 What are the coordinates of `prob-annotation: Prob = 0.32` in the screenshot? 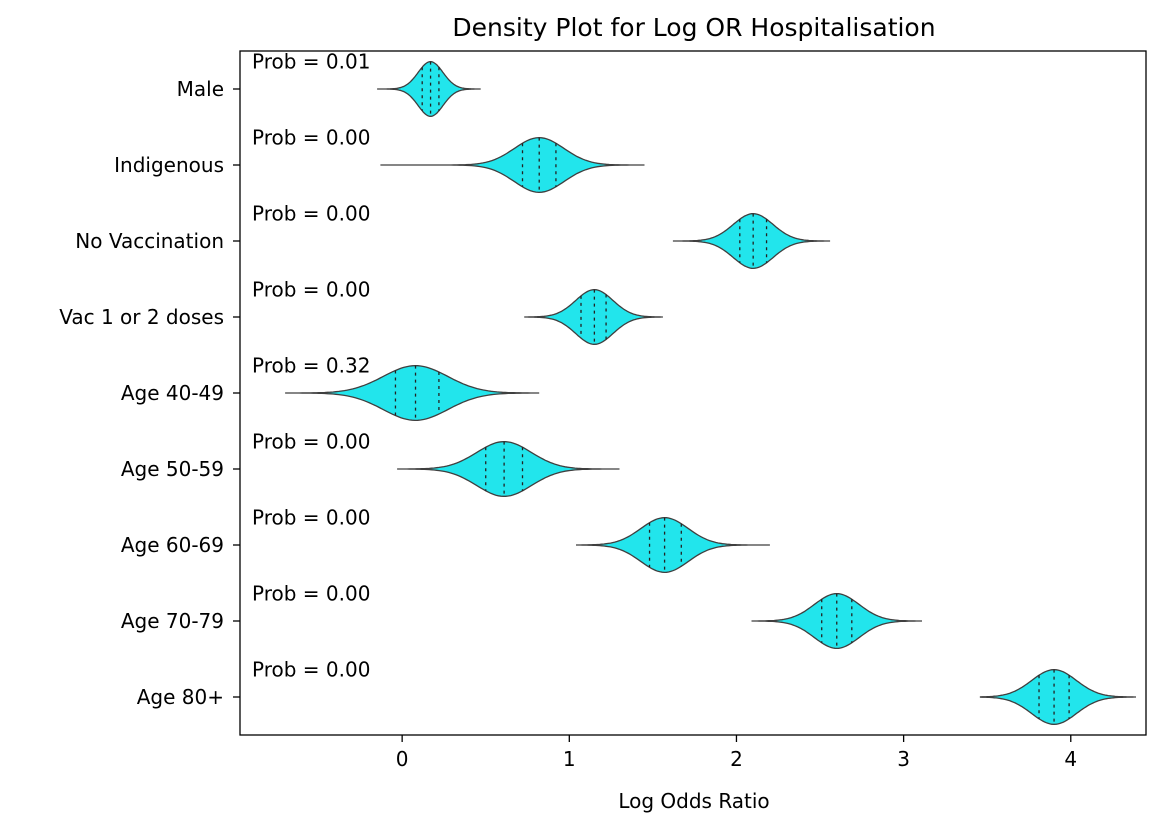 It's located at (311, 365).